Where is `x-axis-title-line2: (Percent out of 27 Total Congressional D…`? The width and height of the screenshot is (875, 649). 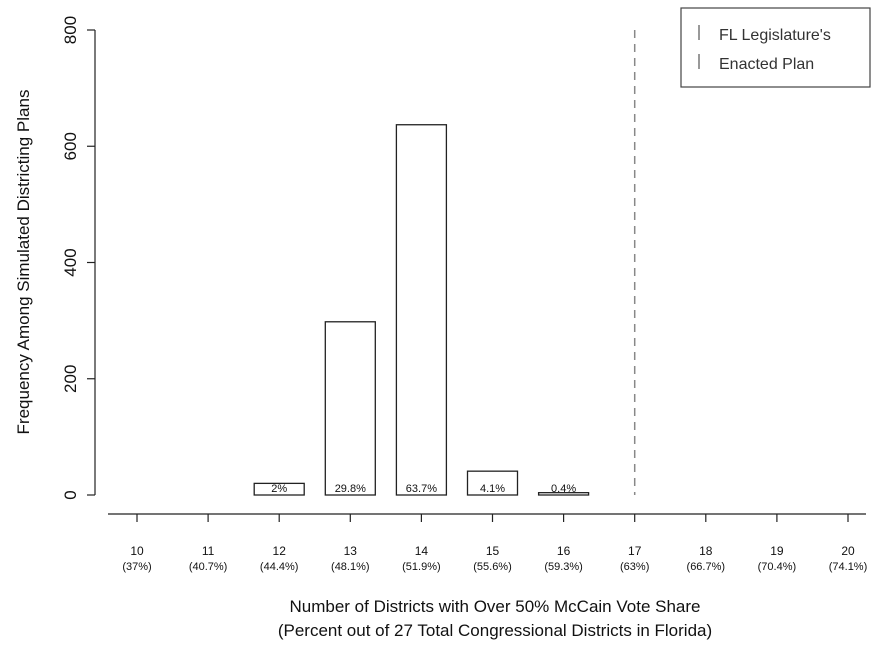
x-axis-title-line2: (Percent out of 27 Total Congressional D… is located at coordinates (495, 630).